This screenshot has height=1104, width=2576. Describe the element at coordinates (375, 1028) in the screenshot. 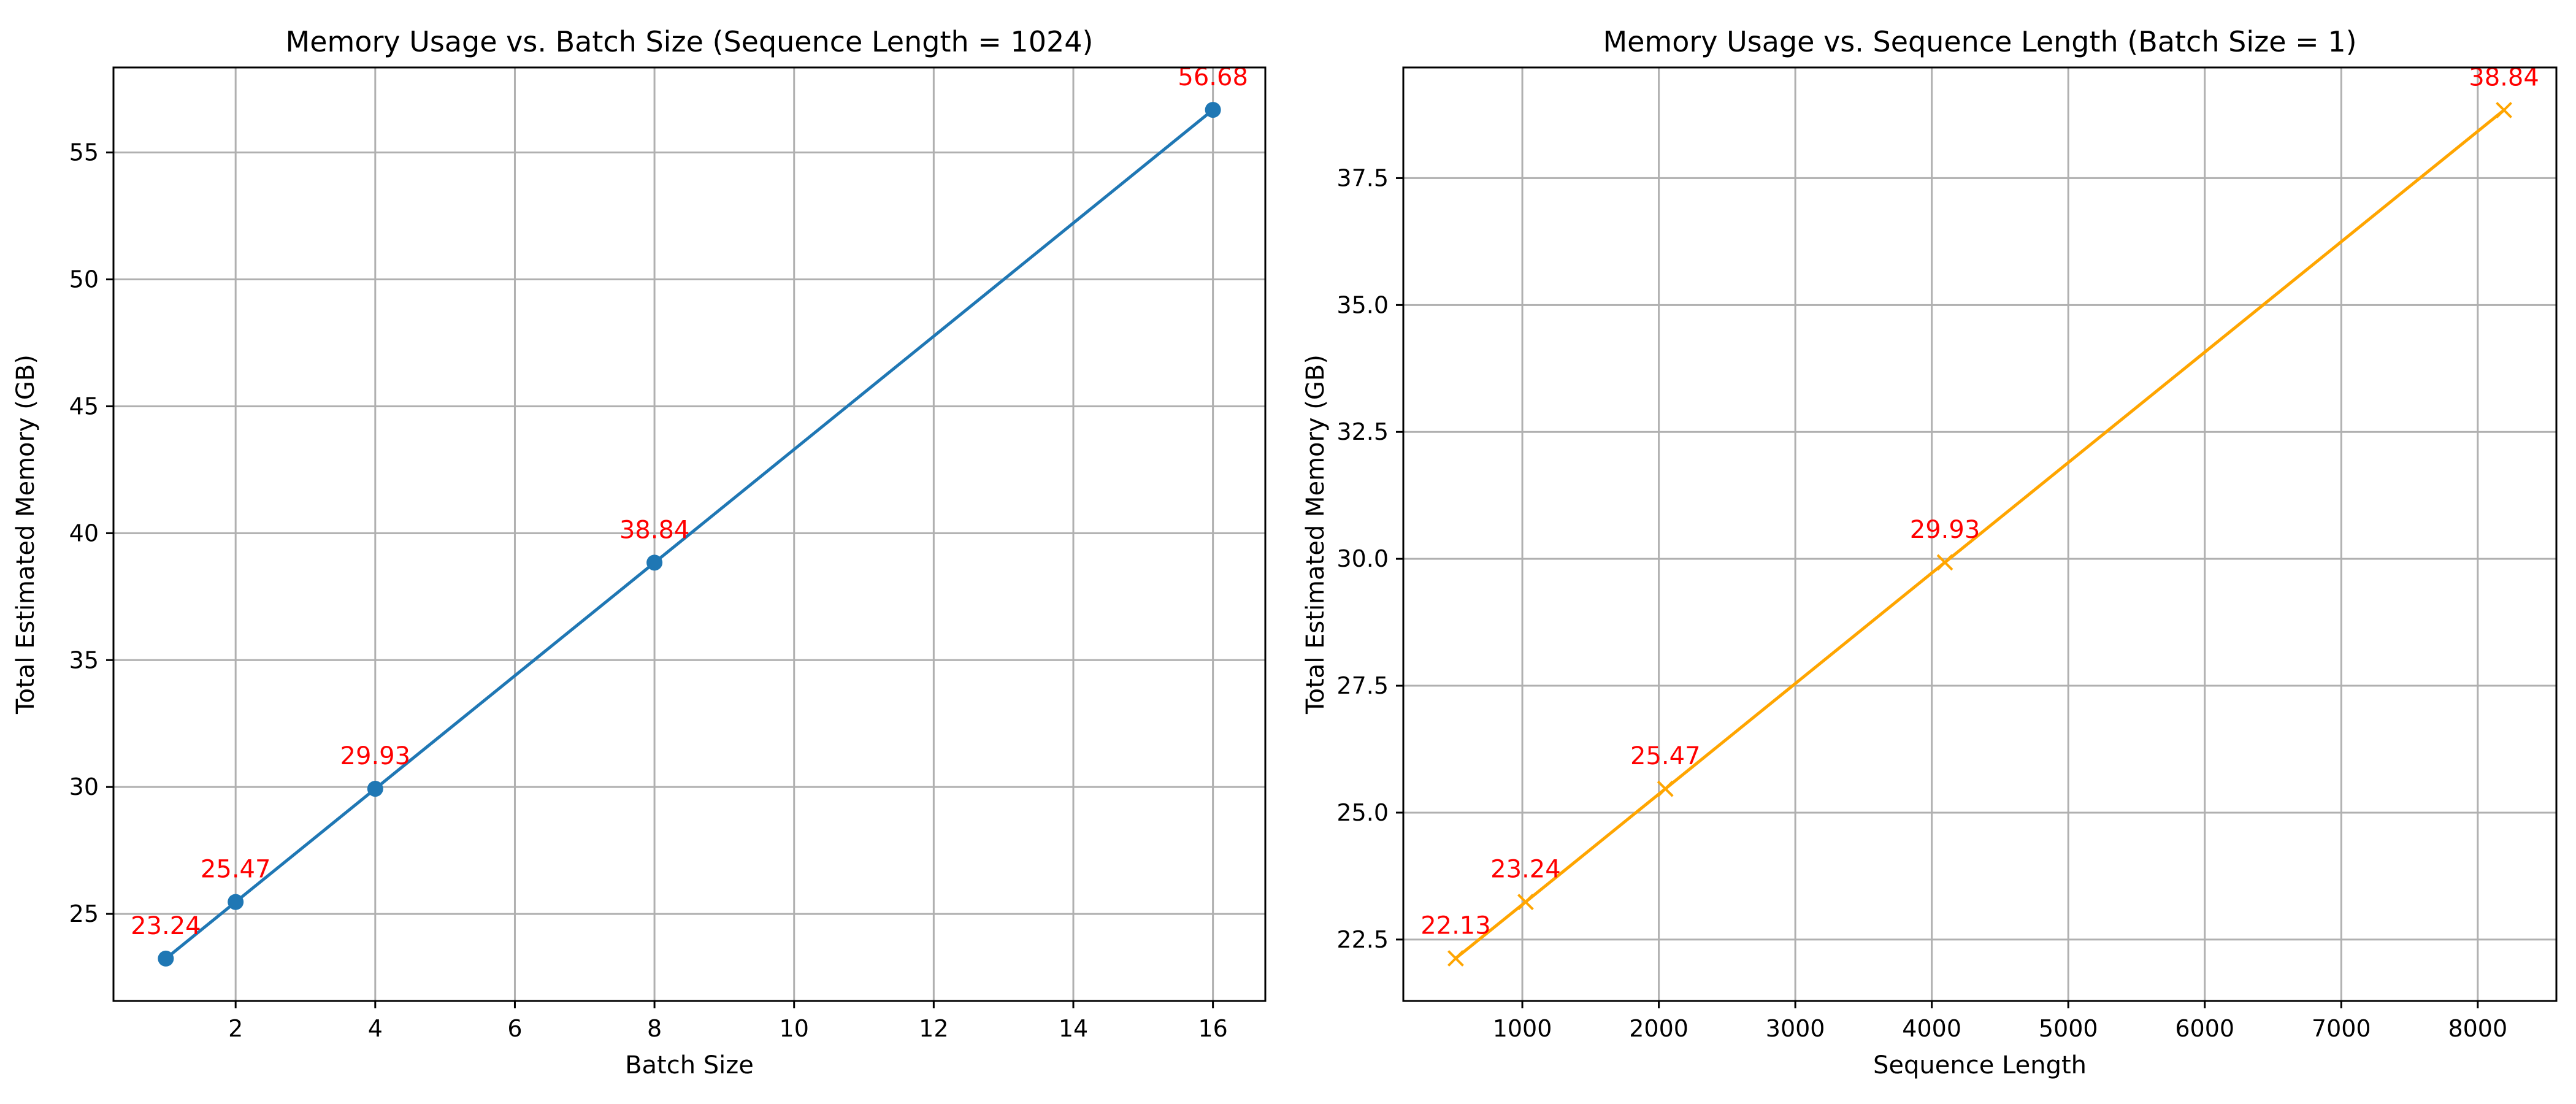

I see `x-tick-label: 4` at that location.